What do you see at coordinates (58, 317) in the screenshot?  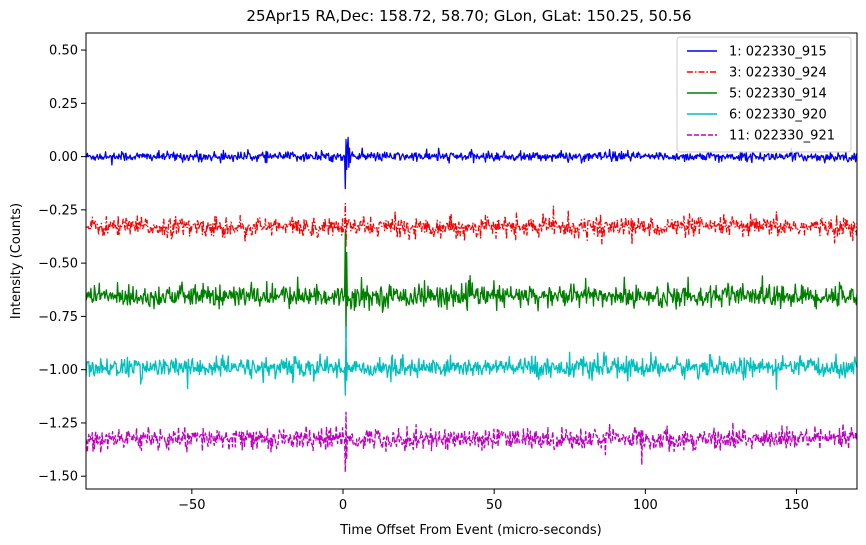 I see `y-tick-label: −0.75` at bounding box center [58, 317].